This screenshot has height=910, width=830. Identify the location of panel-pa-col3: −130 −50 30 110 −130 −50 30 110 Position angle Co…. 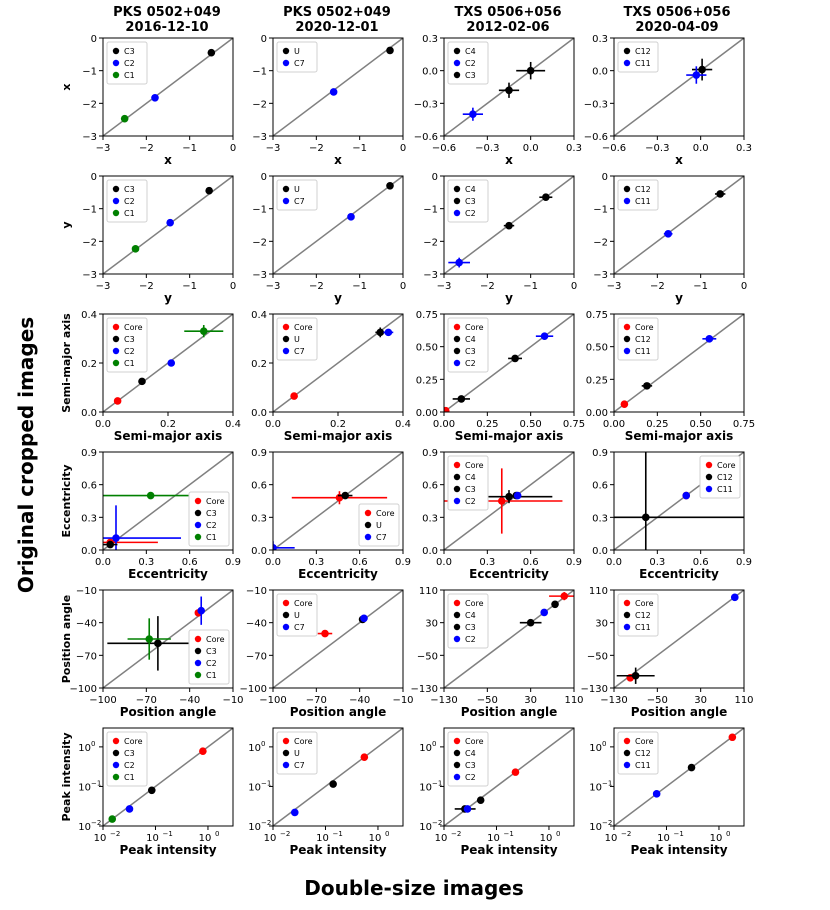
(497, 652).